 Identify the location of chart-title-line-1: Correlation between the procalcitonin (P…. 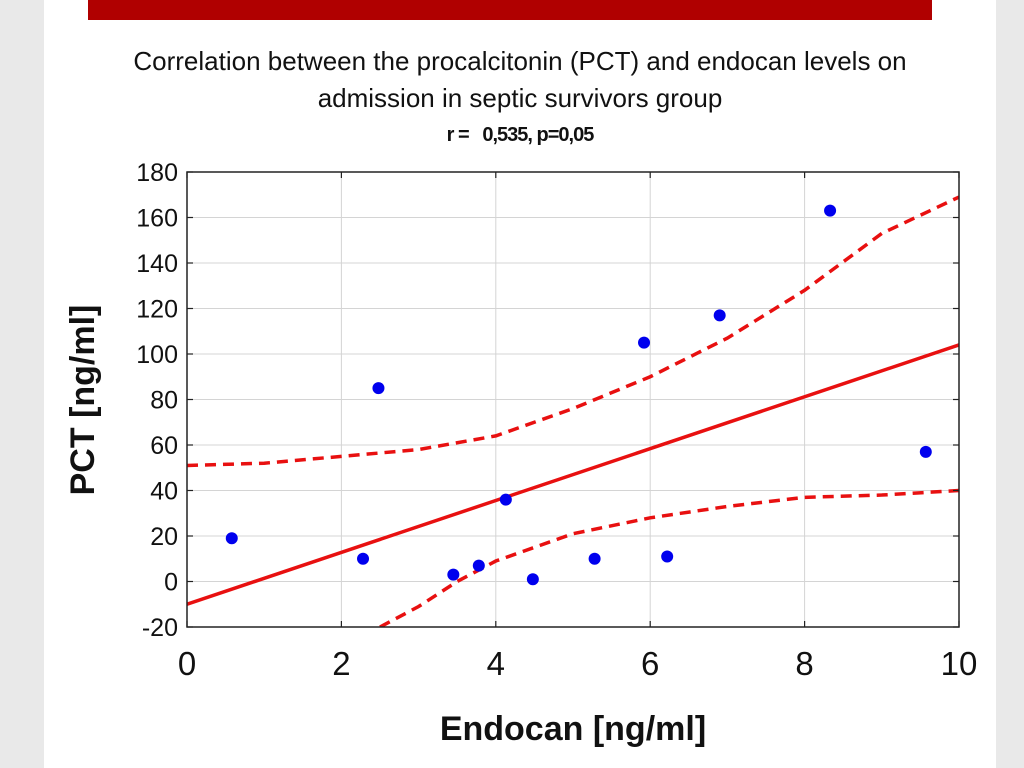
(520, 61).